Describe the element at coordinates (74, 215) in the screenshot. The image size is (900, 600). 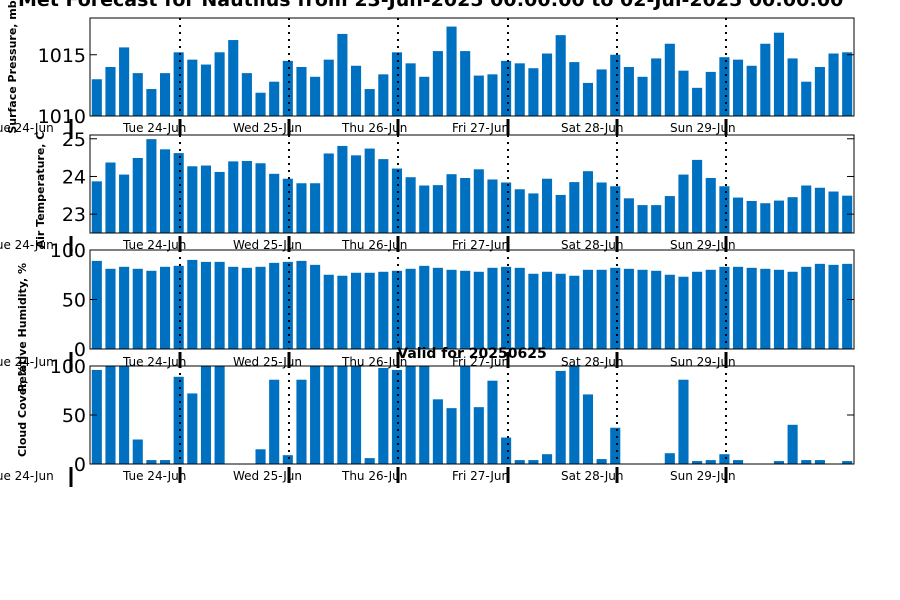
I see `ytick-label: 23` at that location.